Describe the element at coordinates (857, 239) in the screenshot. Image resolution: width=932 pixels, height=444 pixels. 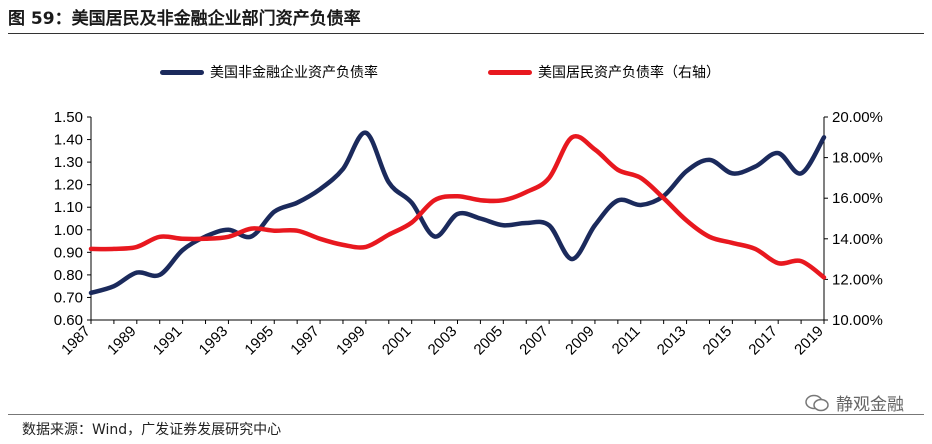
I see `right-tick-label: 14.00%` at that location.